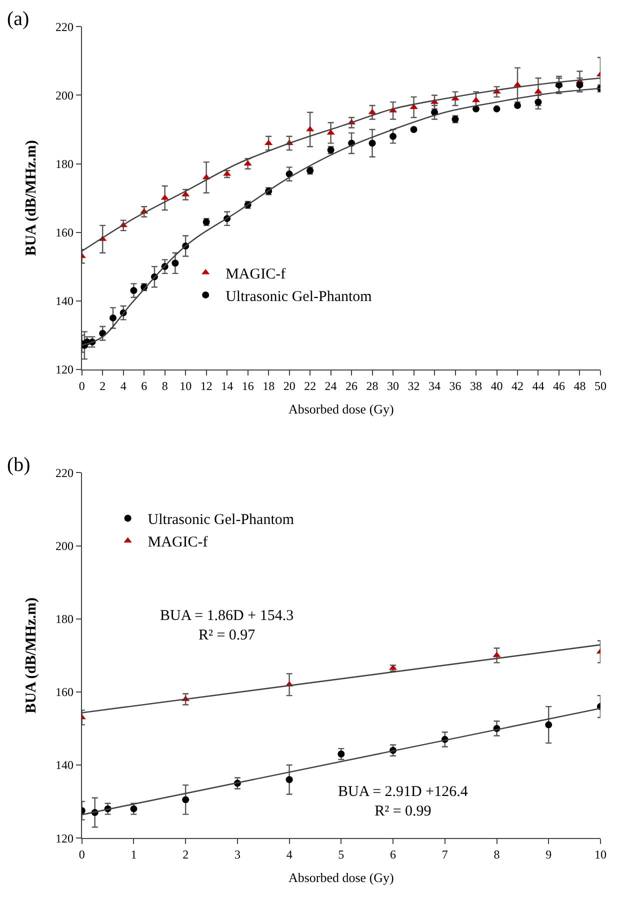 The width and height of the screenshot is (640, 913). I want to click on x-tick-label: 12, so click(206, 385).